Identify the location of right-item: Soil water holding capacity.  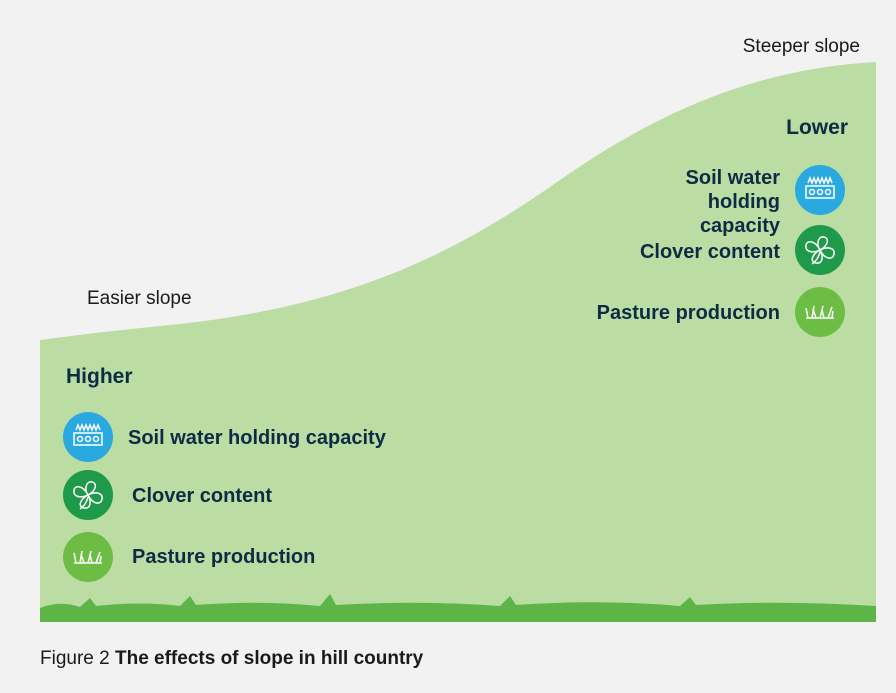
(732, 202).